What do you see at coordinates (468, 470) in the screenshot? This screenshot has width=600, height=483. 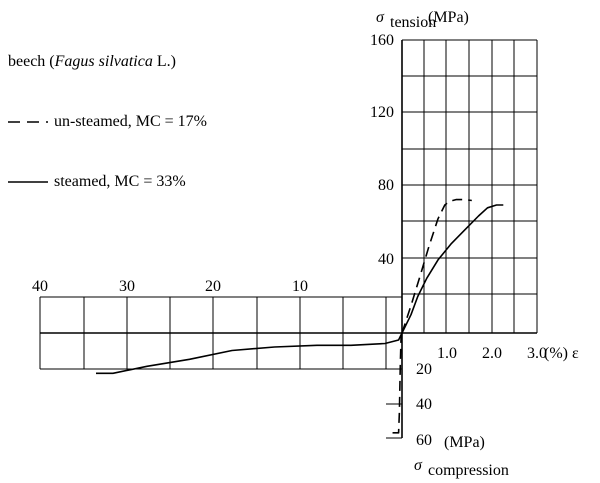 I see `compression-subscript: compression` at bounding box center [468, 470].